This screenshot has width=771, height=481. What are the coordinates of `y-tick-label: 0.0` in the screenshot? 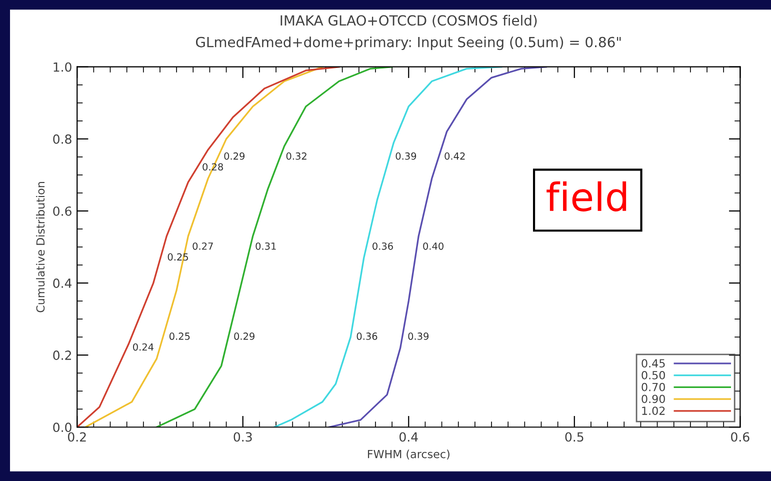 It's located at (62, 427).